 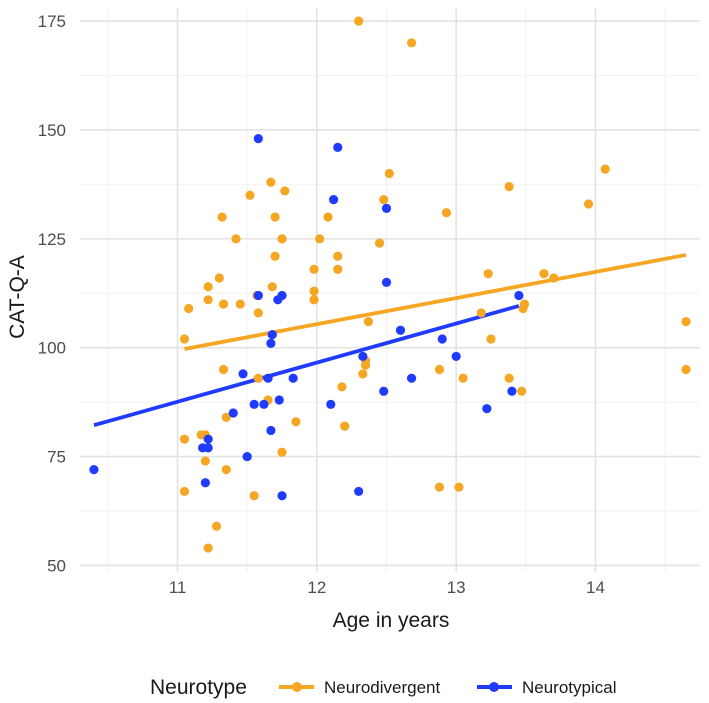 I want to click on y-tick-label: 100, so click(x=52, y=348).